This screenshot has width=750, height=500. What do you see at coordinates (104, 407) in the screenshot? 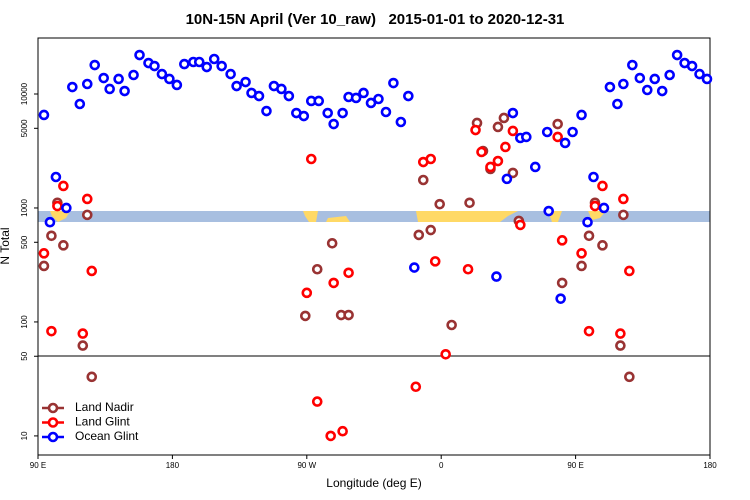
I see `legend-label: Land Nadir` at bounding box center [104, 407].